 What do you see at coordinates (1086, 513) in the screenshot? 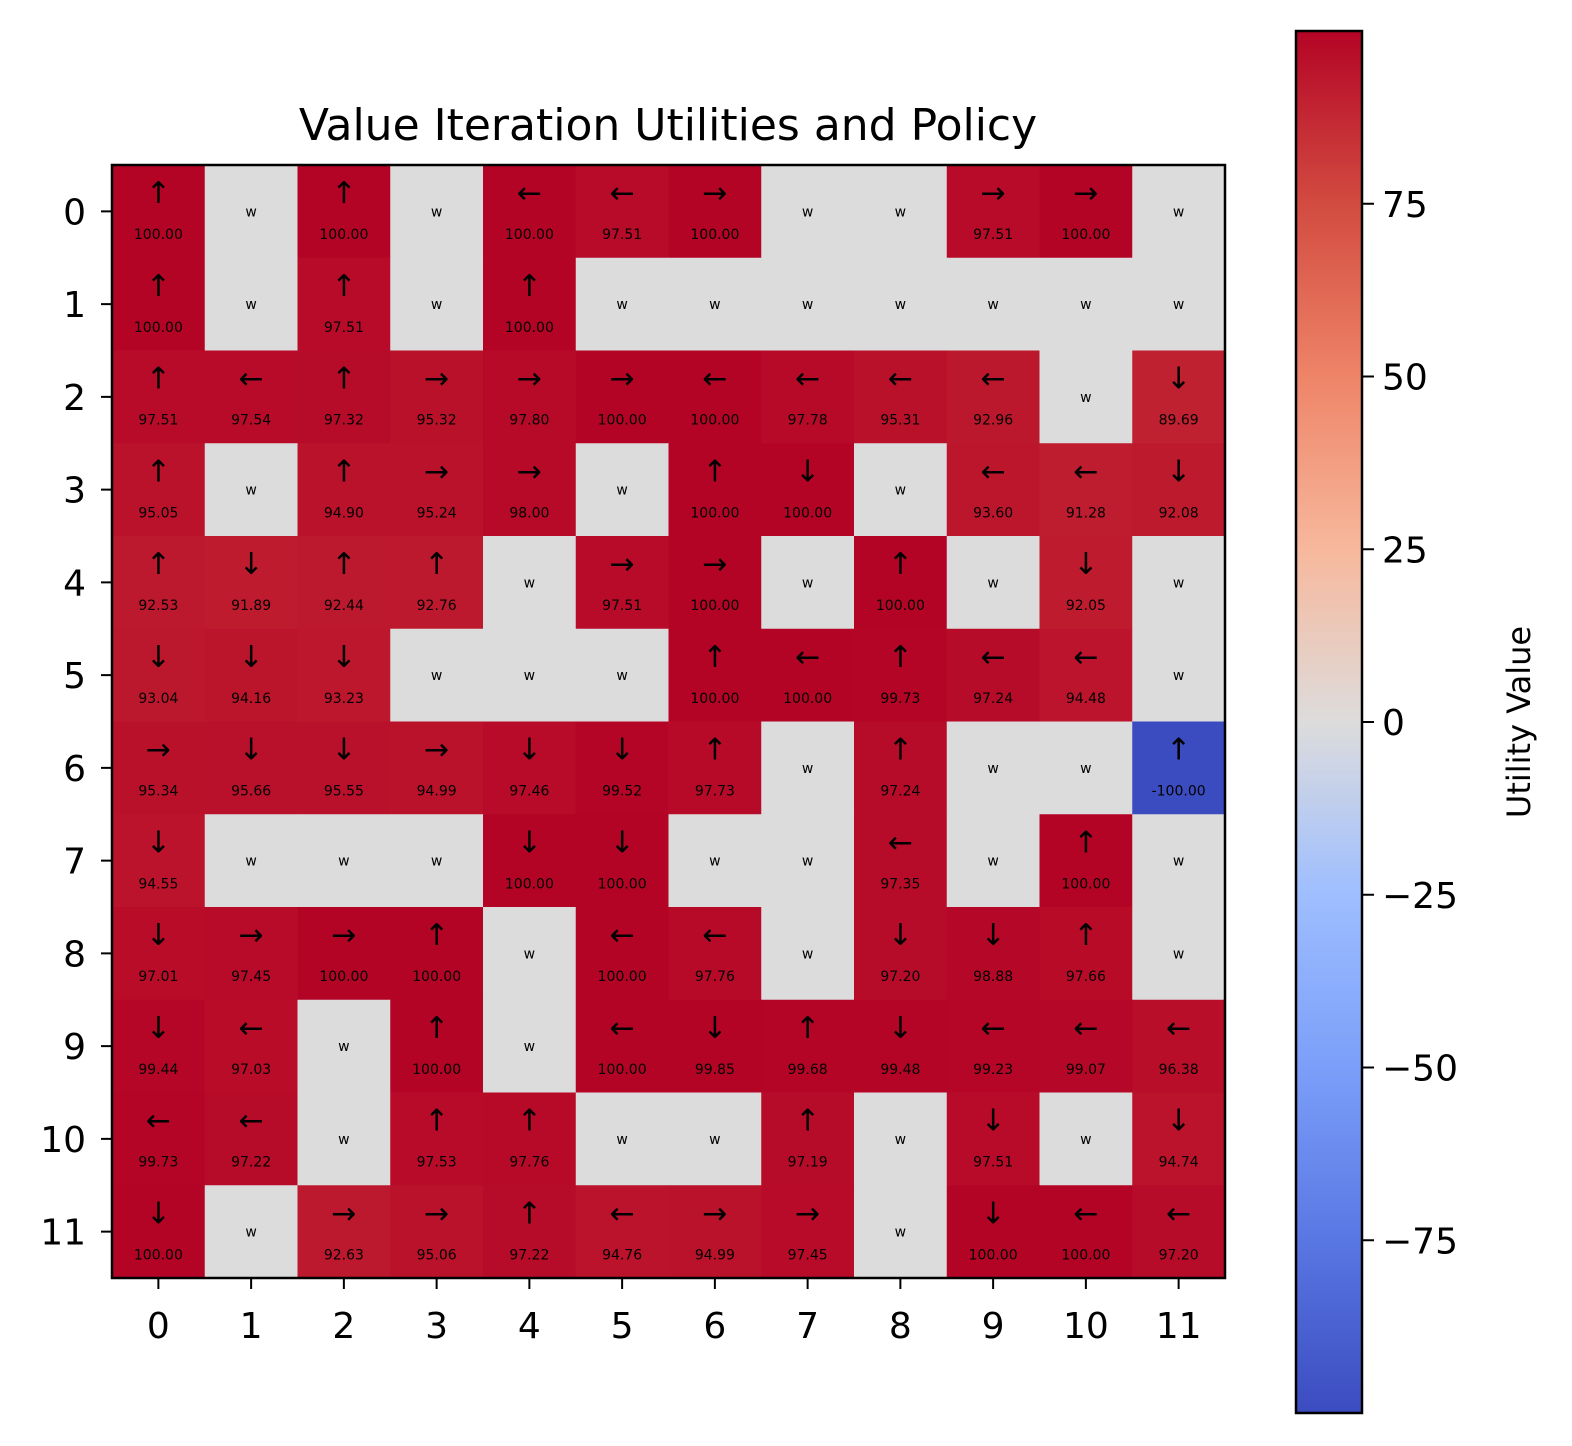
I see `utility-value-label: 91.28` at bounding box center [1086, 513].